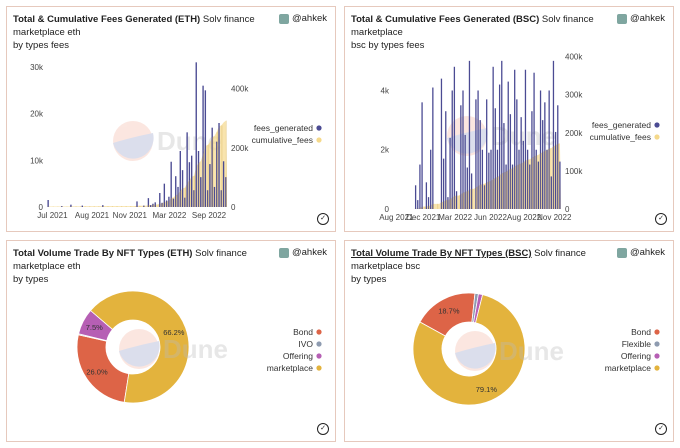 The width and height of the screenshot is (680, 448). I want to click on card-title: Total & Cumulative Fees Generated (ETH), so click(107, 19).